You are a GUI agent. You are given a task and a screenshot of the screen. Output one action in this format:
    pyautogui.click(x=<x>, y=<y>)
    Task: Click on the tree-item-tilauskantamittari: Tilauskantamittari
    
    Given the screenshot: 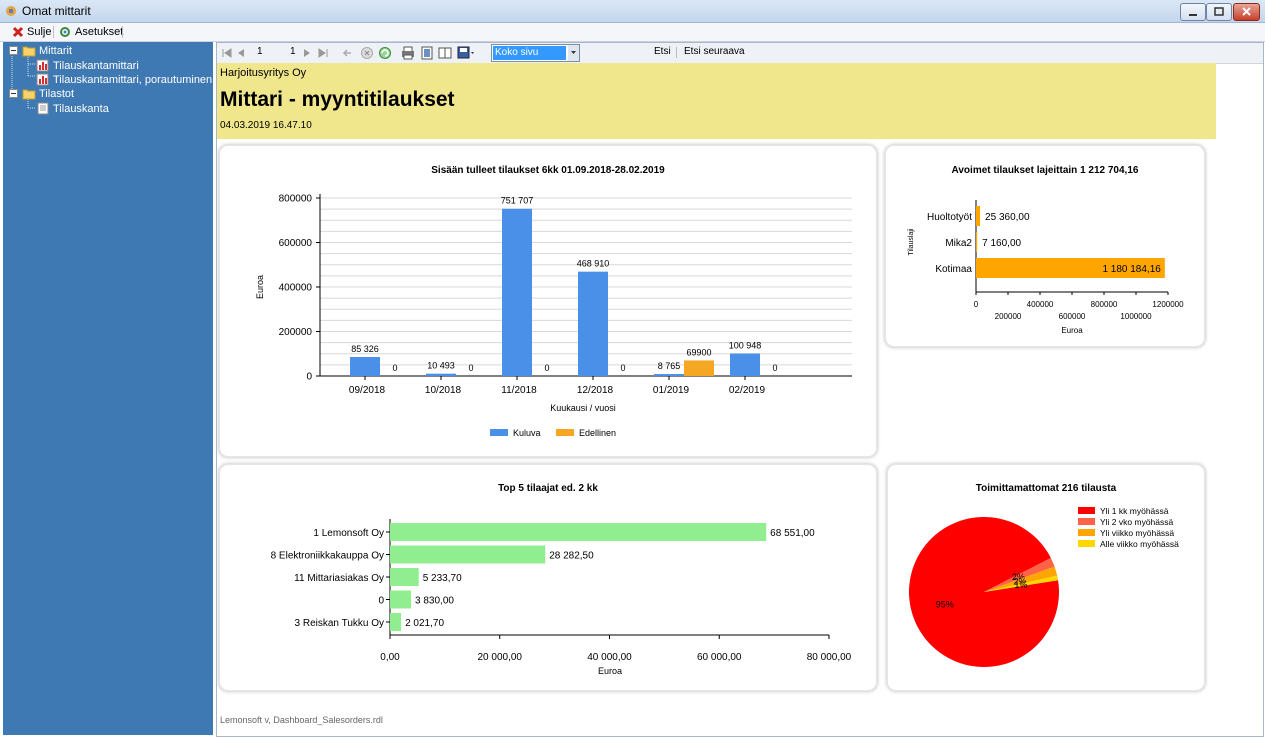 What is the action you would take?
    pyautogui.click(x=87, y=65)
    